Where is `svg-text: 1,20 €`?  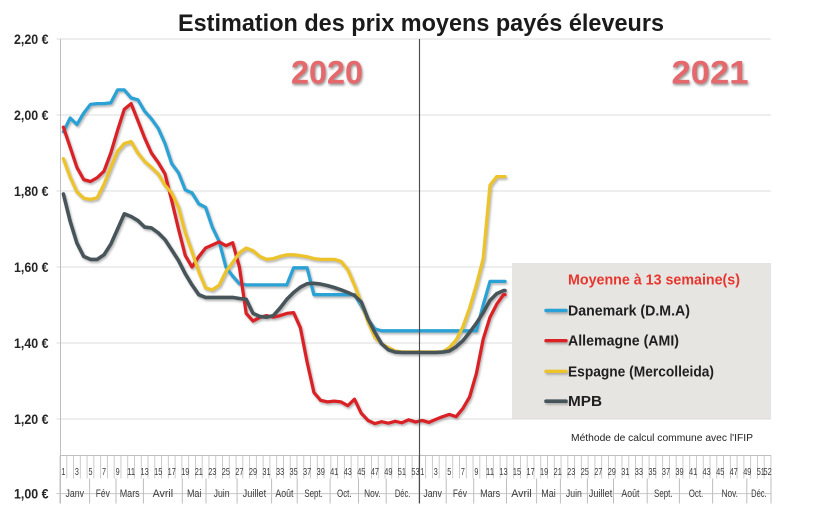
svg-text: 1,20 € is located at coordinates (31, 419).